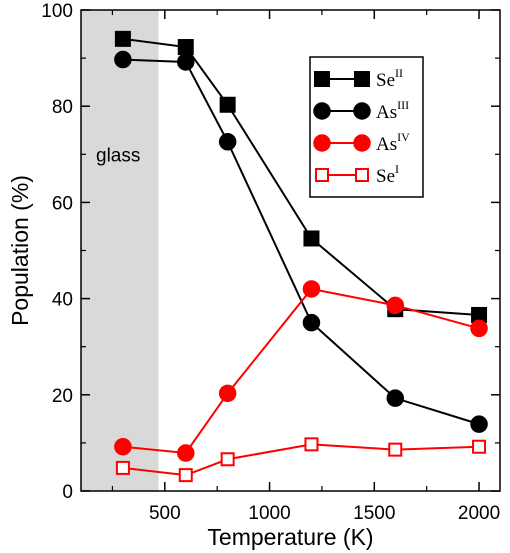 Image resolution: width=510 pixels, height=553 pixels. What do you see at coordinates (62, 107) in the screenshot?
I see `y-tick-label: 80` at bounding box center [62, 107].